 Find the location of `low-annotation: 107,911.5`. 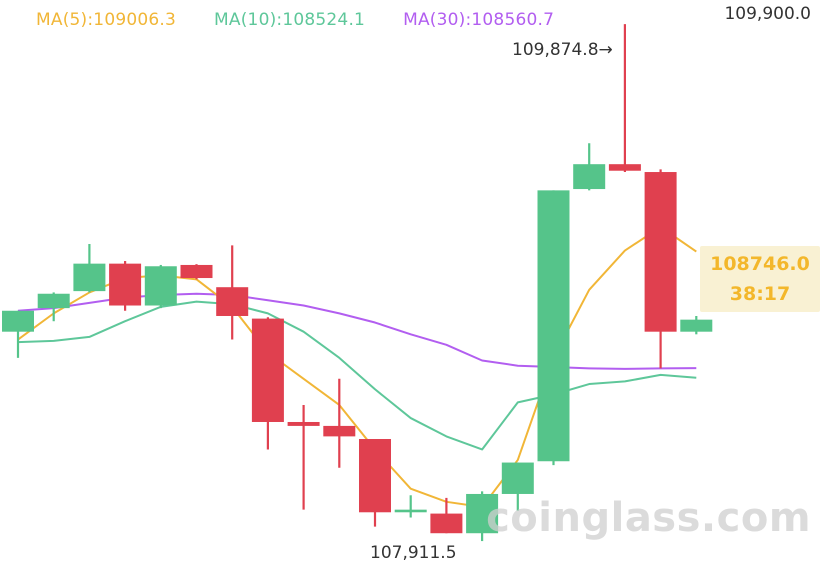

low-annotation: 107,911.5 is located at coordinates (413, 553).